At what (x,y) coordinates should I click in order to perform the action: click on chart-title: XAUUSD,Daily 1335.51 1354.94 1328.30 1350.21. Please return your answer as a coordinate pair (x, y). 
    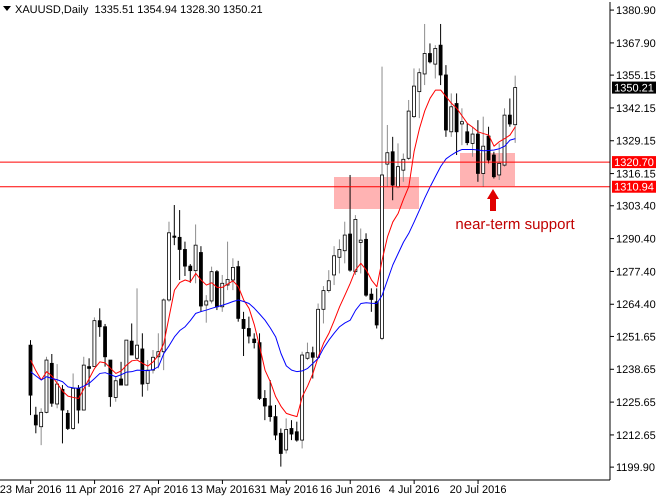
    Looking at the image, I should click on (139, 10).